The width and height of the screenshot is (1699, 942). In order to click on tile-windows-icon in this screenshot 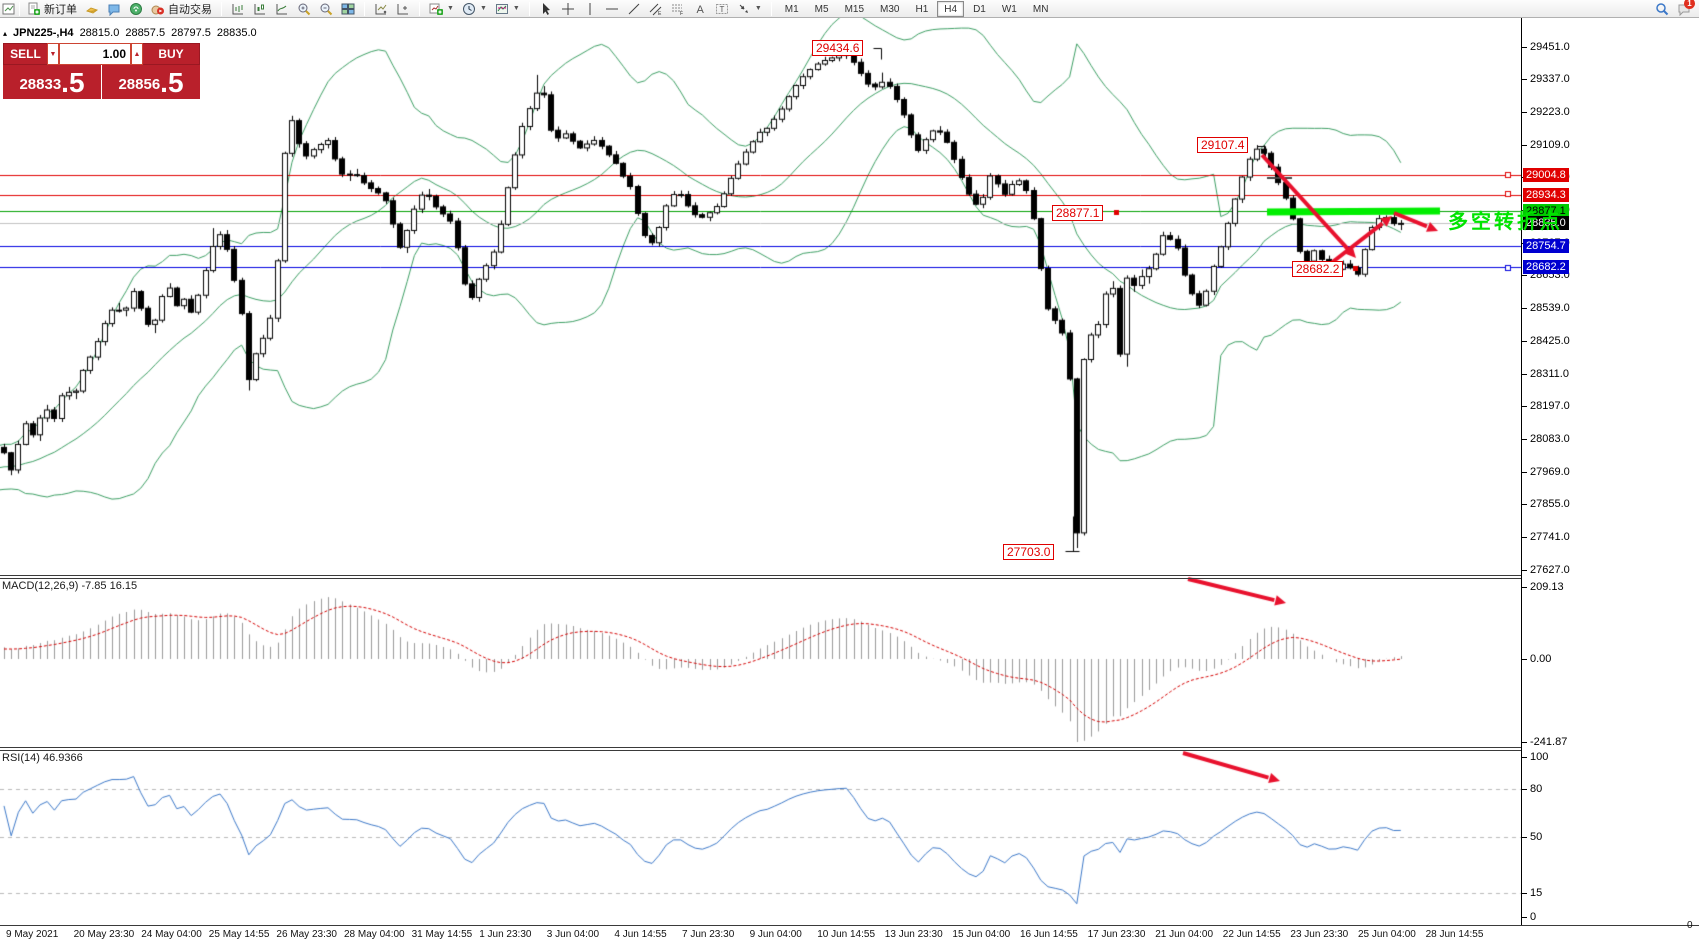, I will do `click(348, 9)`.